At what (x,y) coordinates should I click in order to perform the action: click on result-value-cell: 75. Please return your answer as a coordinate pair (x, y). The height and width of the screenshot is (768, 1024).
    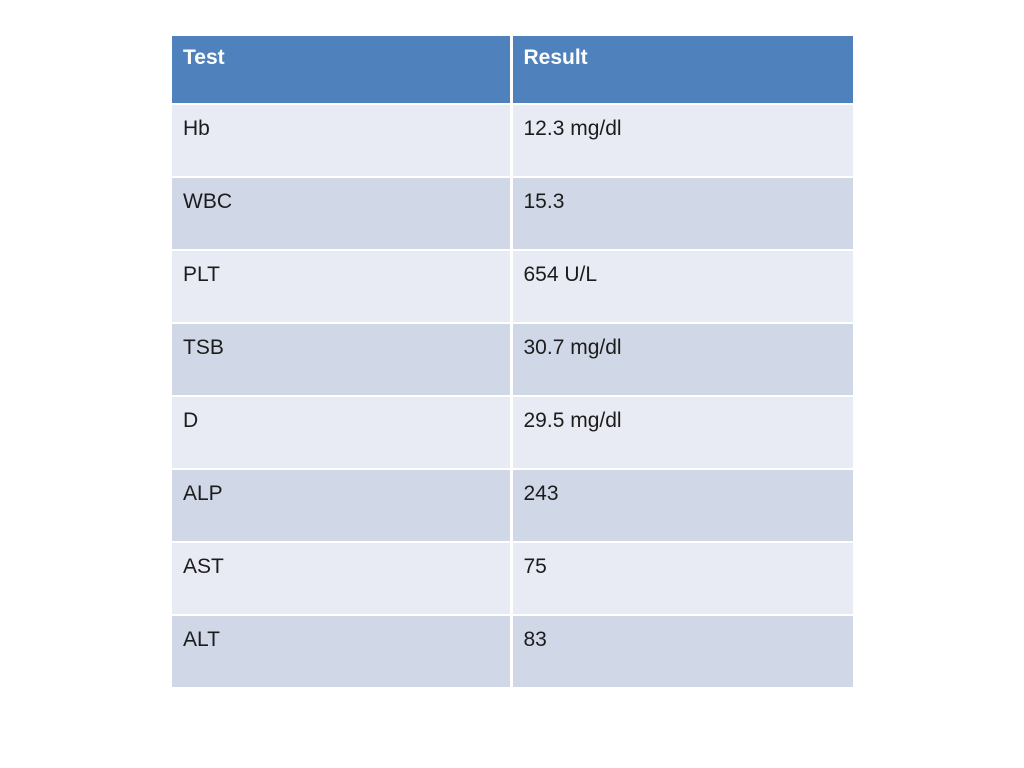
    Looking at the image, I should click on (682, 578).